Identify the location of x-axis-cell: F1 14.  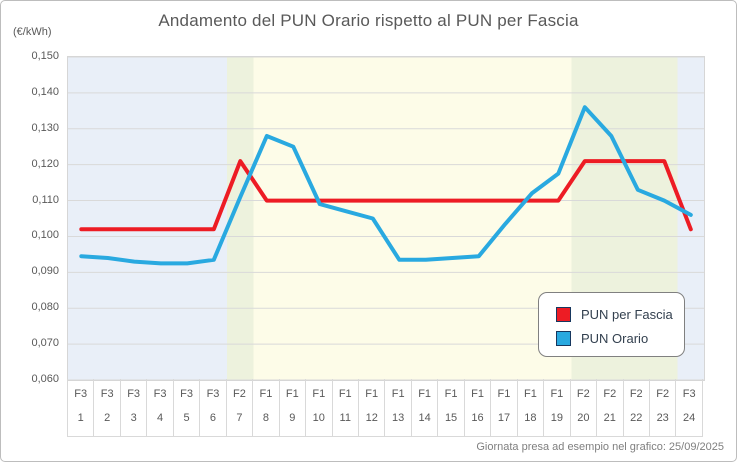
(425, 407).